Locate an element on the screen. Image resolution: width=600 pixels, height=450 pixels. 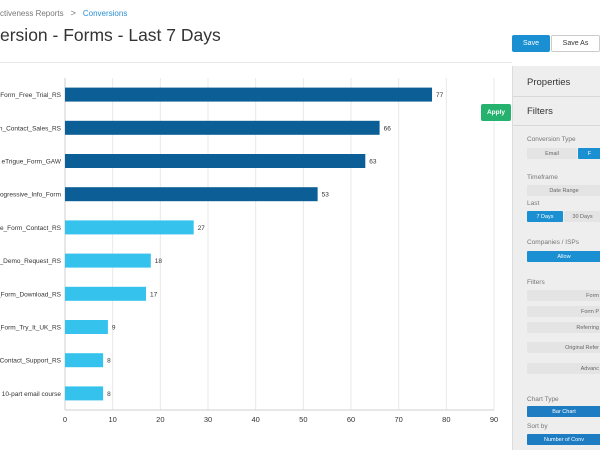
last-7-days-button: 7 Days is located at coordinates (545, 216).